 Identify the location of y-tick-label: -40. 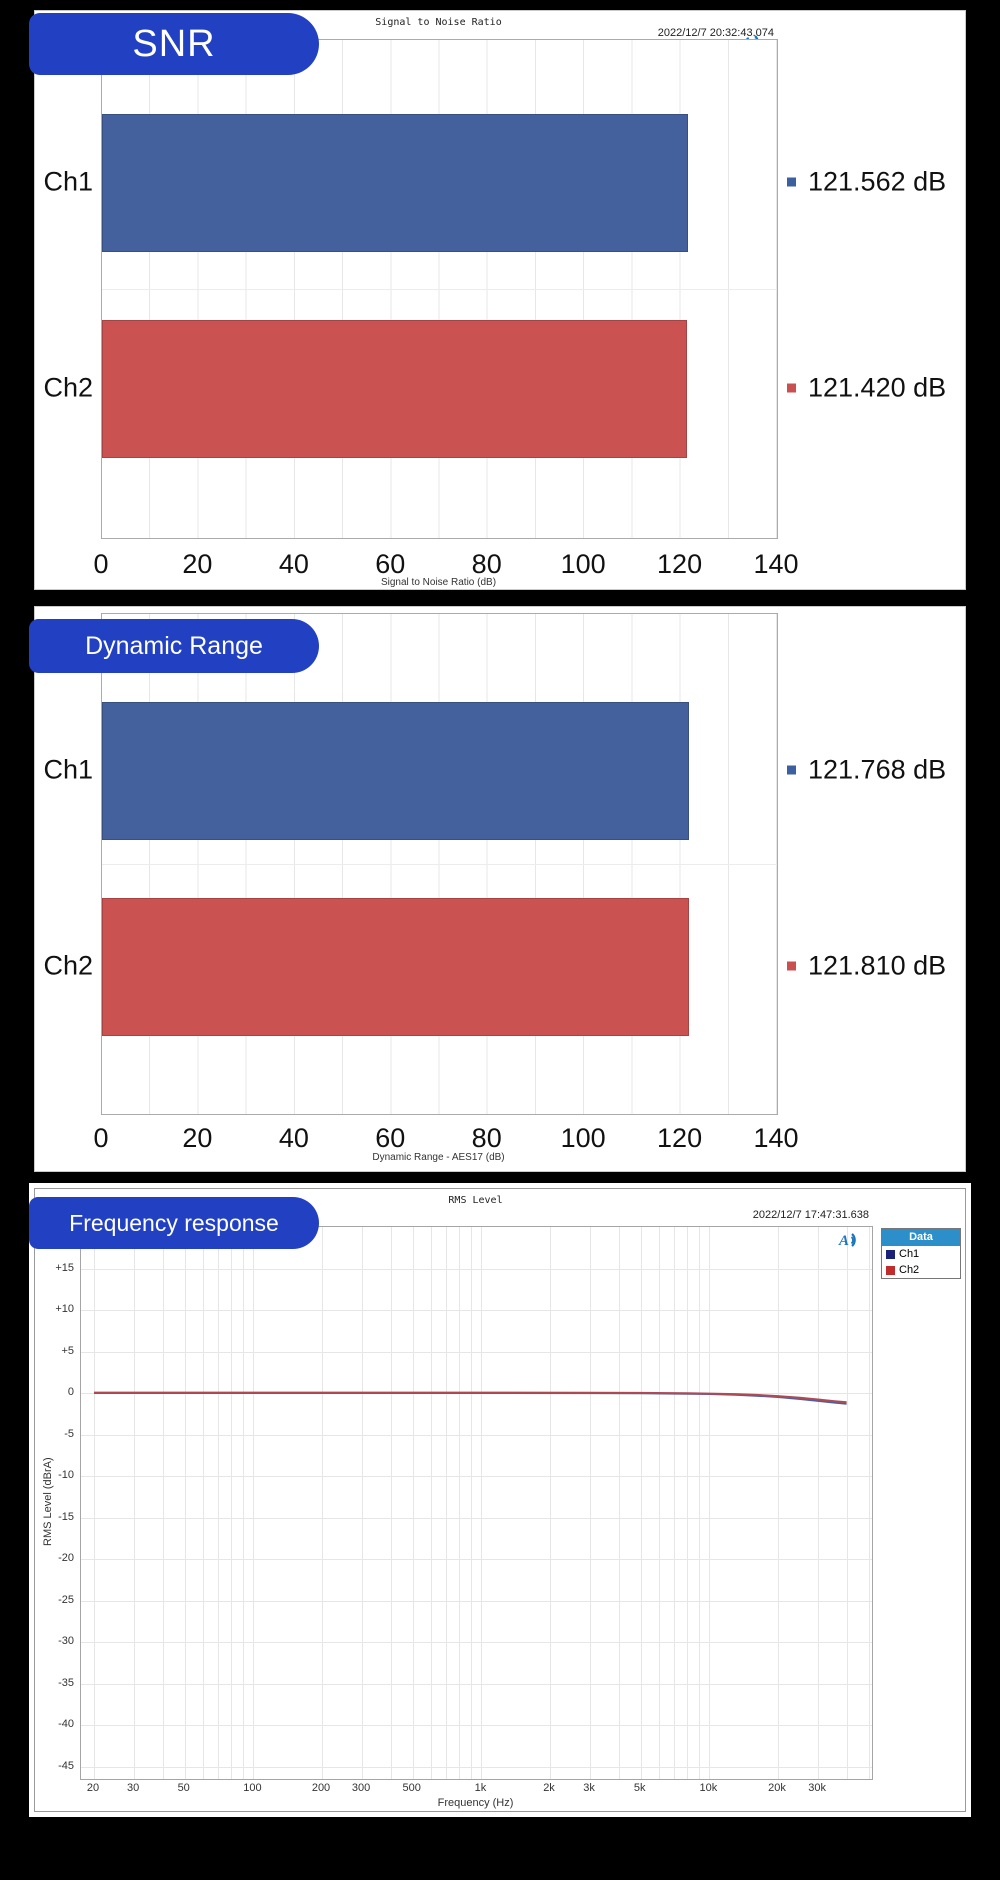
(66, 1724).